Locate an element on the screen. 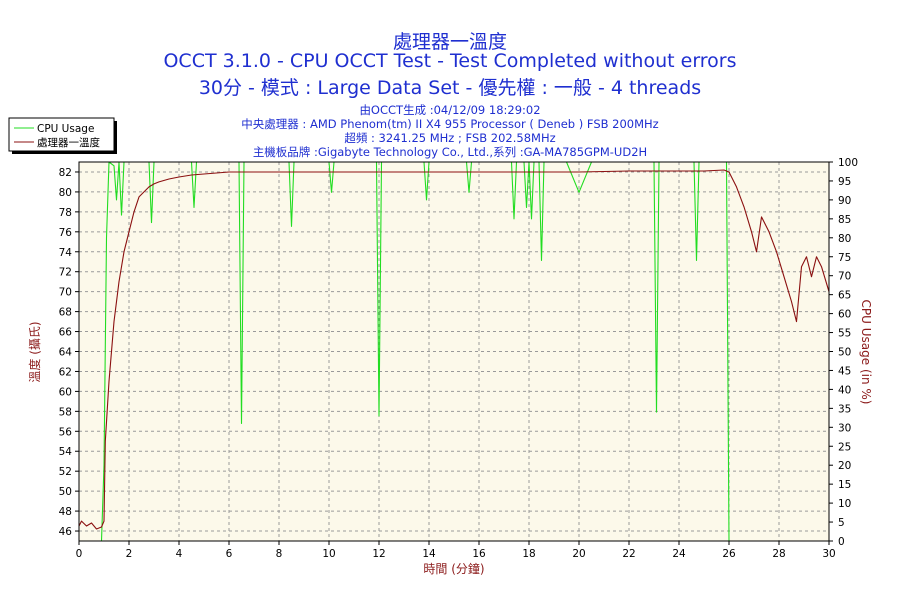 Image resolution: width=900 pixels, height=600 pixels. x-tick-label: 28 is located at coordinates (778, 554).